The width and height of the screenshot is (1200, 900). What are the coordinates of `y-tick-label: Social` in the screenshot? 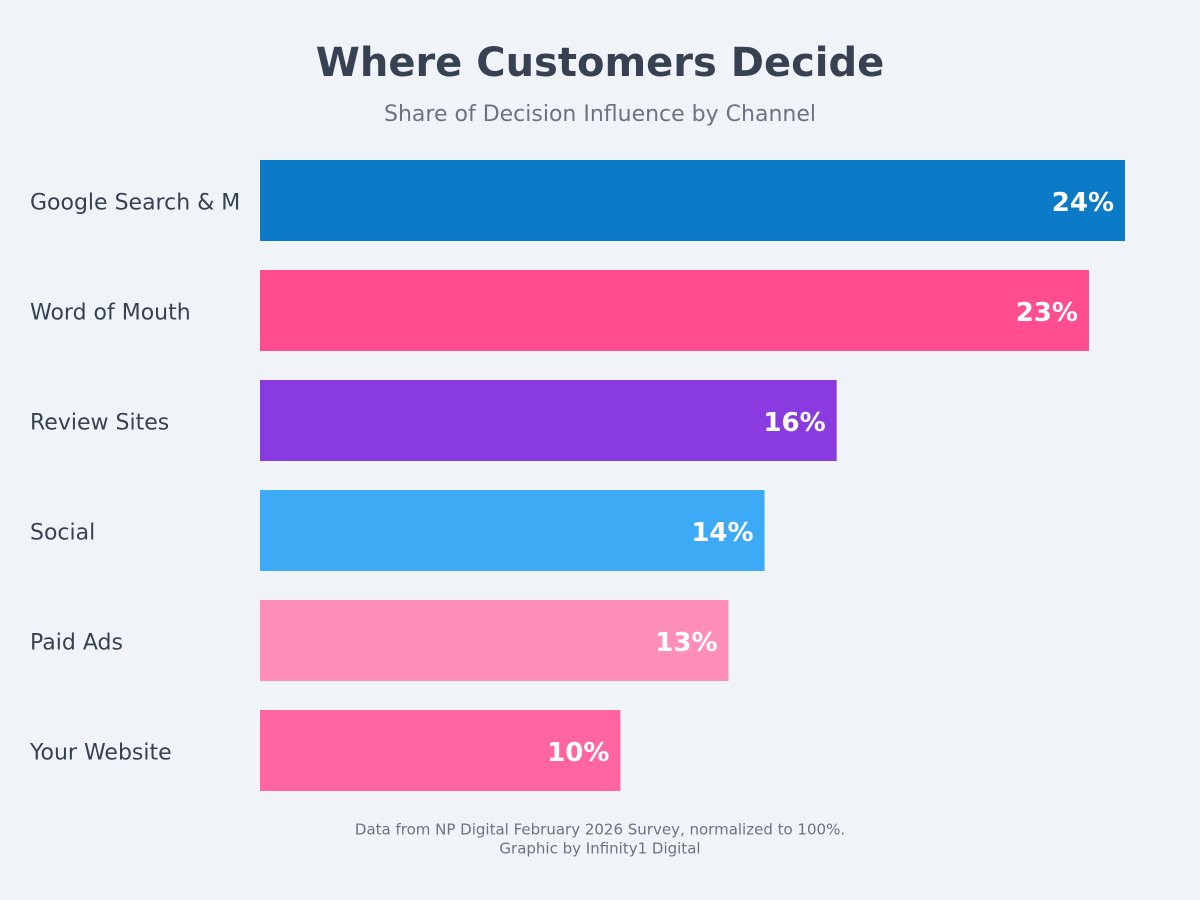 It's located at (62, 533).